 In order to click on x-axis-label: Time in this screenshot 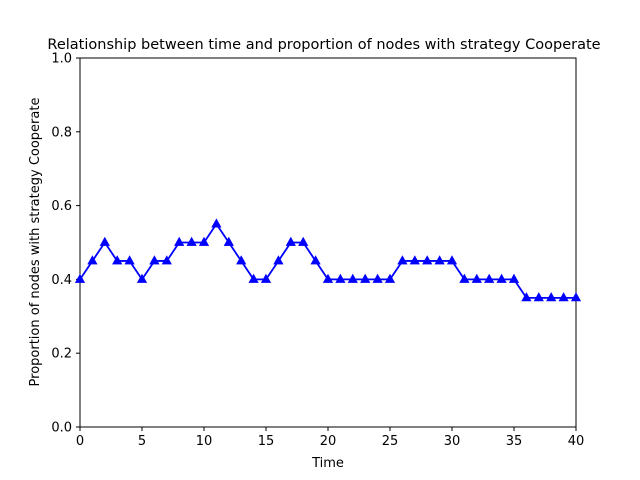, I will do `click(327, 463)`.